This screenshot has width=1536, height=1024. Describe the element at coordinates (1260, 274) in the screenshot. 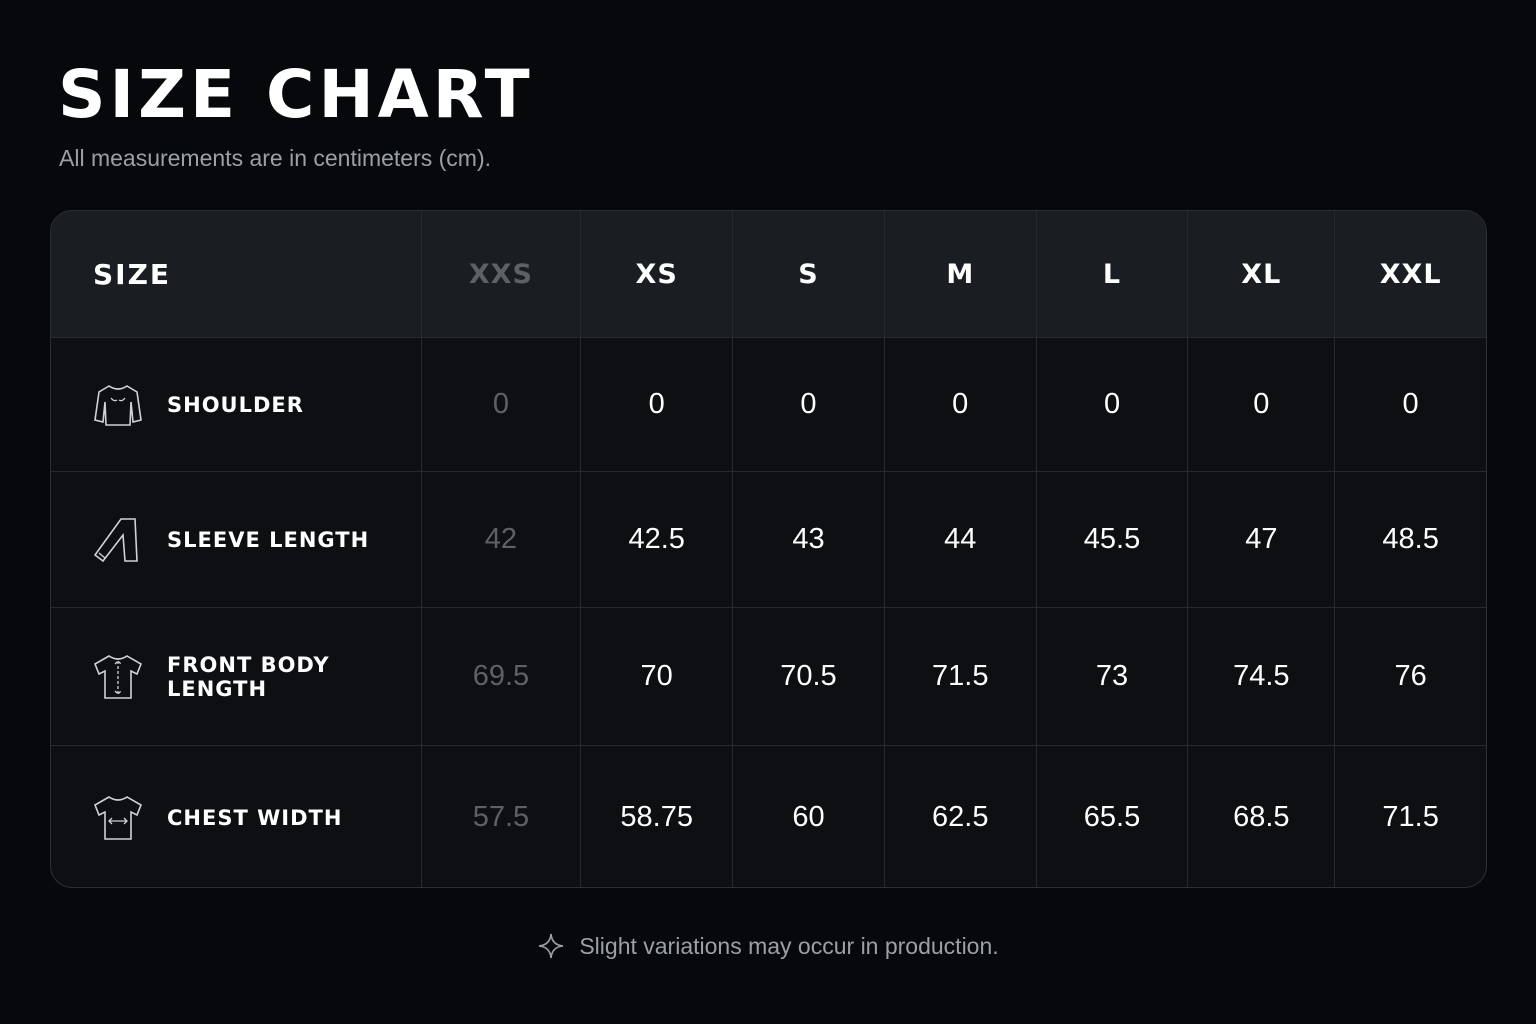

I see `size-header: XL` at that location.